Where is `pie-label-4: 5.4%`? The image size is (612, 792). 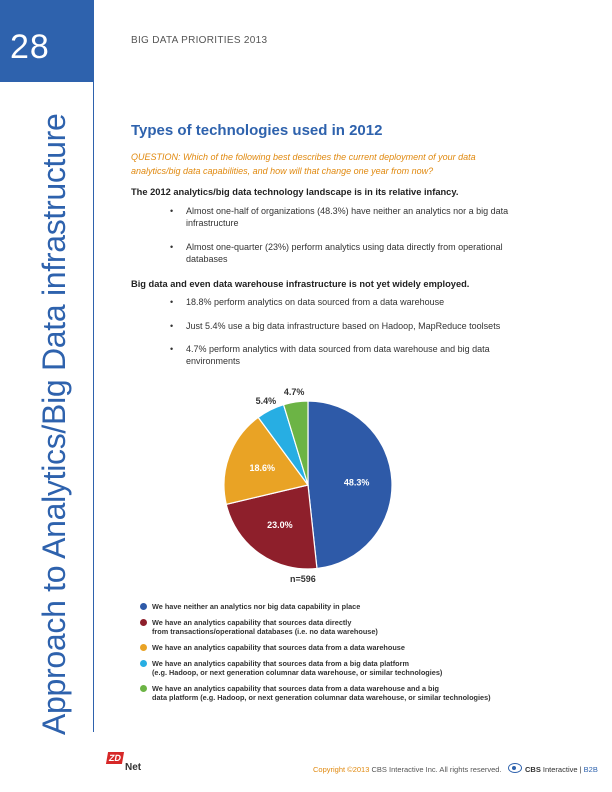 pie-label-4: 5.4% is located at coordinates (266, 401).